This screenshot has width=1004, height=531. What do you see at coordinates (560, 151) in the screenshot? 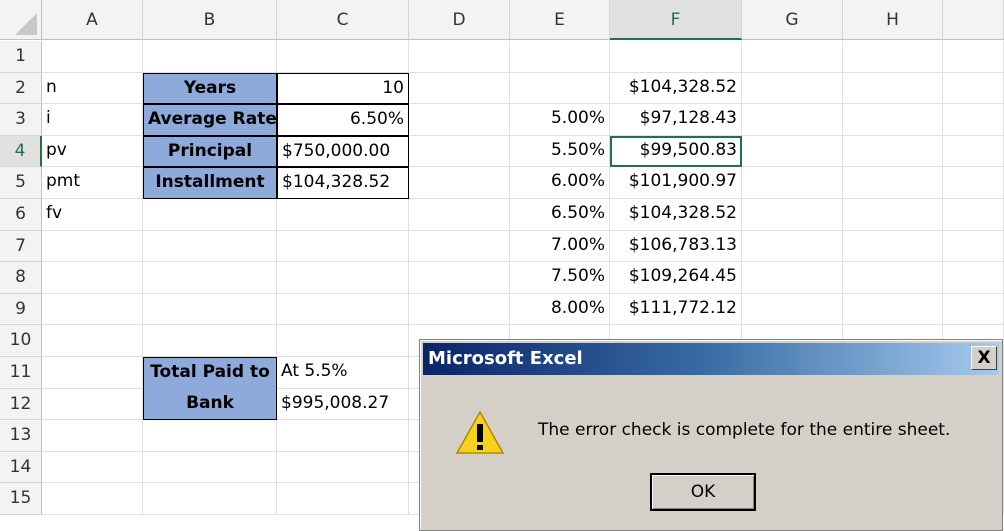
I see `cell-E4: 5.50%` at bounding box center [560, 151].